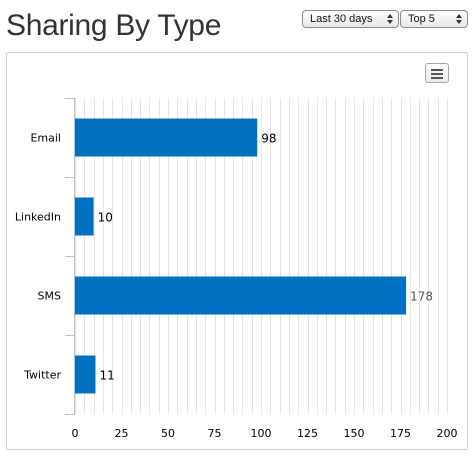 This screenshot has width=476, height=458. I want to click on x-tick-label: 50, so click(168, 433).